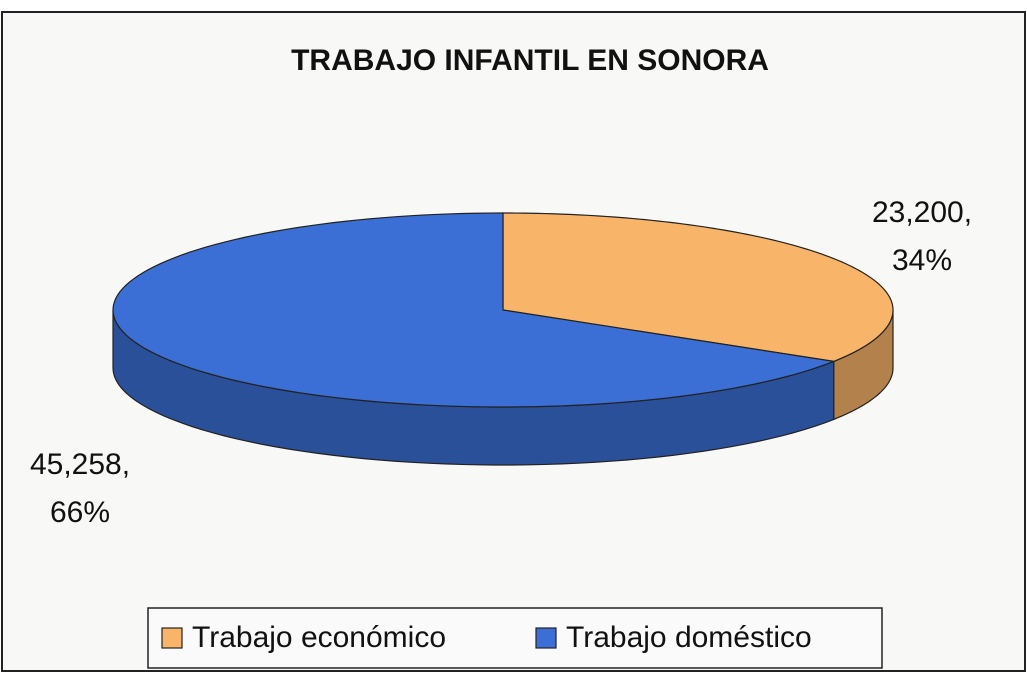  I want to click on chart-title: TRABAJO INFANTIL EN SONORA, so click(530, 60).